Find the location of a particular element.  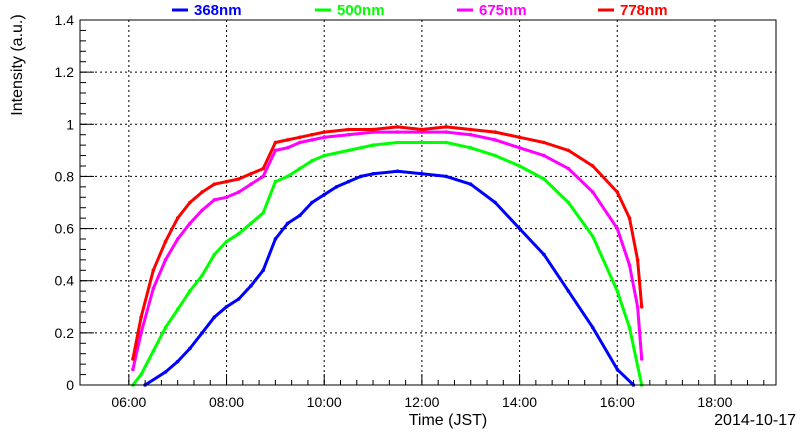

y-tick-label: 0.6 is located at coordinates (65, 229).